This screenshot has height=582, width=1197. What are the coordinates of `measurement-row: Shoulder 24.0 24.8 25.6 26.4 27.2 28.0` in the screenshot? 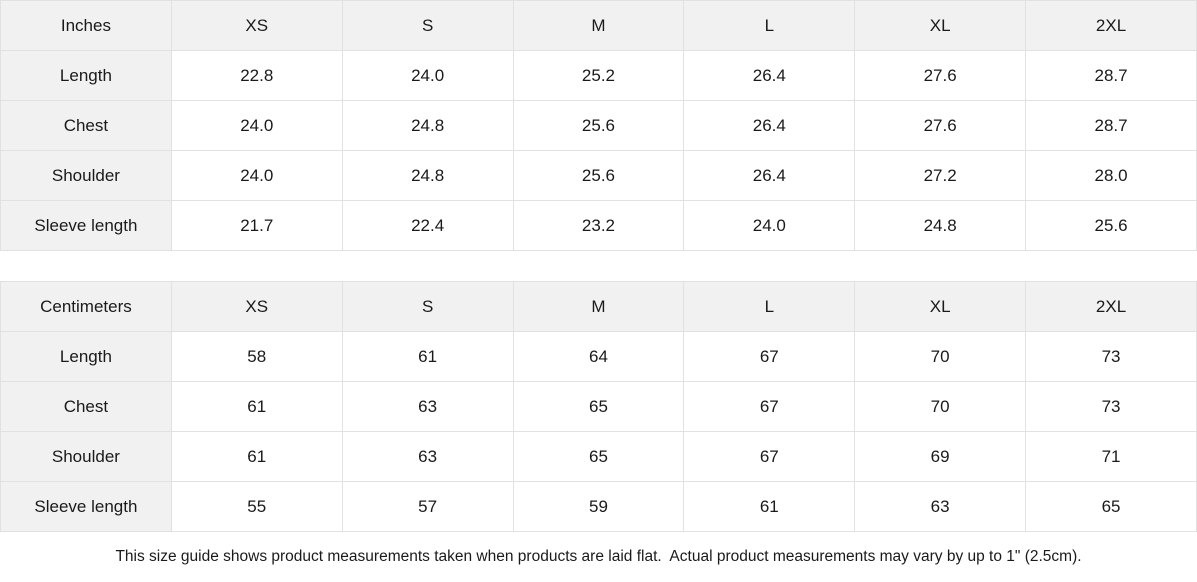 It's located at (598, 175).